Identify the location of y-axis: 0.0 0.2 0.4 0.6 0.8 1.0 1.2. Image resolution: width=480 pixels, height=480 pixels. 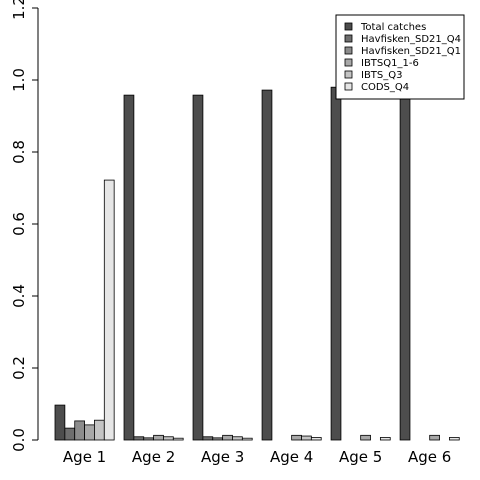
(24, 226).